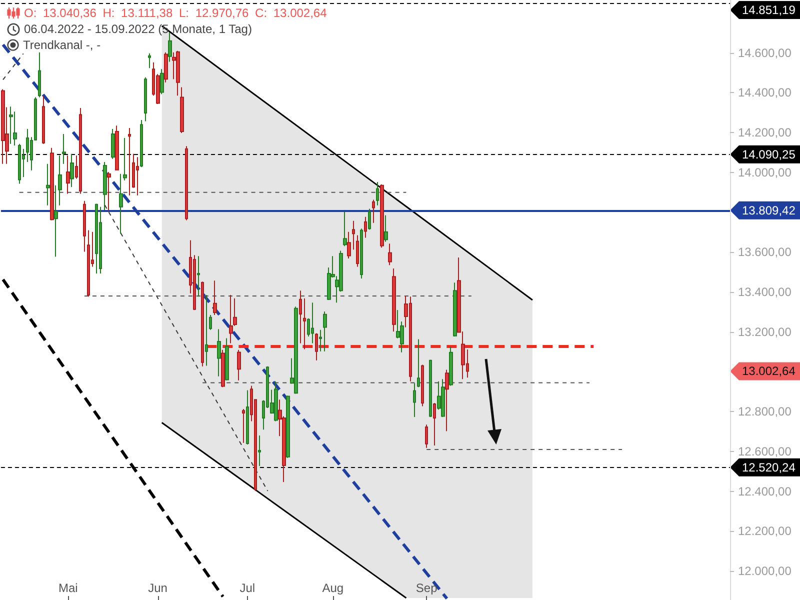  What do you see at coordinates (68, 588) in the screenshot?
I see `x-tick-label: Mai` at bounding box center [68, 588].